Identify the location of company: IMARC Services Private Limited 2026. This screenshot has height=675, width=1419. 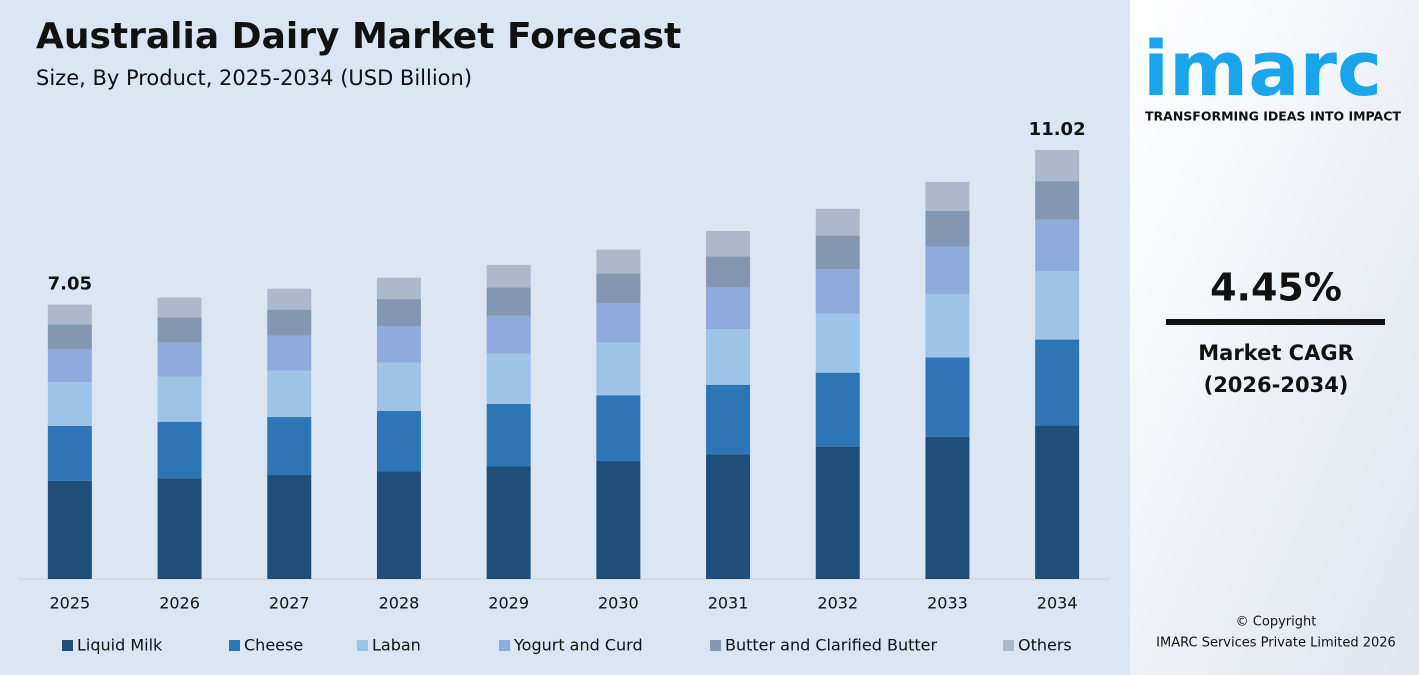
(1276, 643).